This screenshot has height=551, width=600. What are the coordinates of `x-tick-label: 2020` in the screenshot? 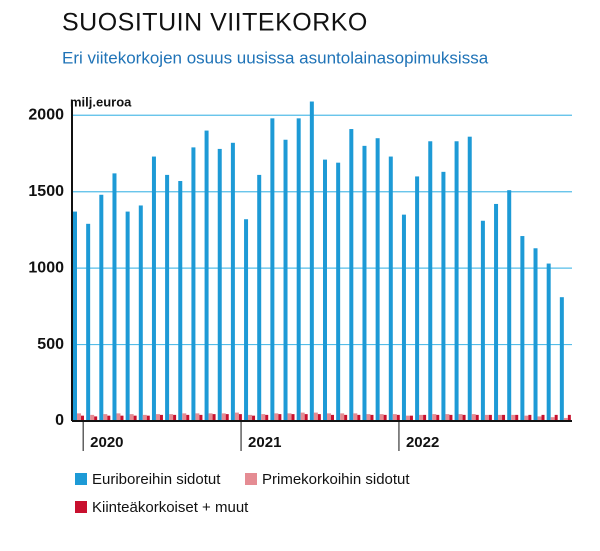 It's located at (106, 442).